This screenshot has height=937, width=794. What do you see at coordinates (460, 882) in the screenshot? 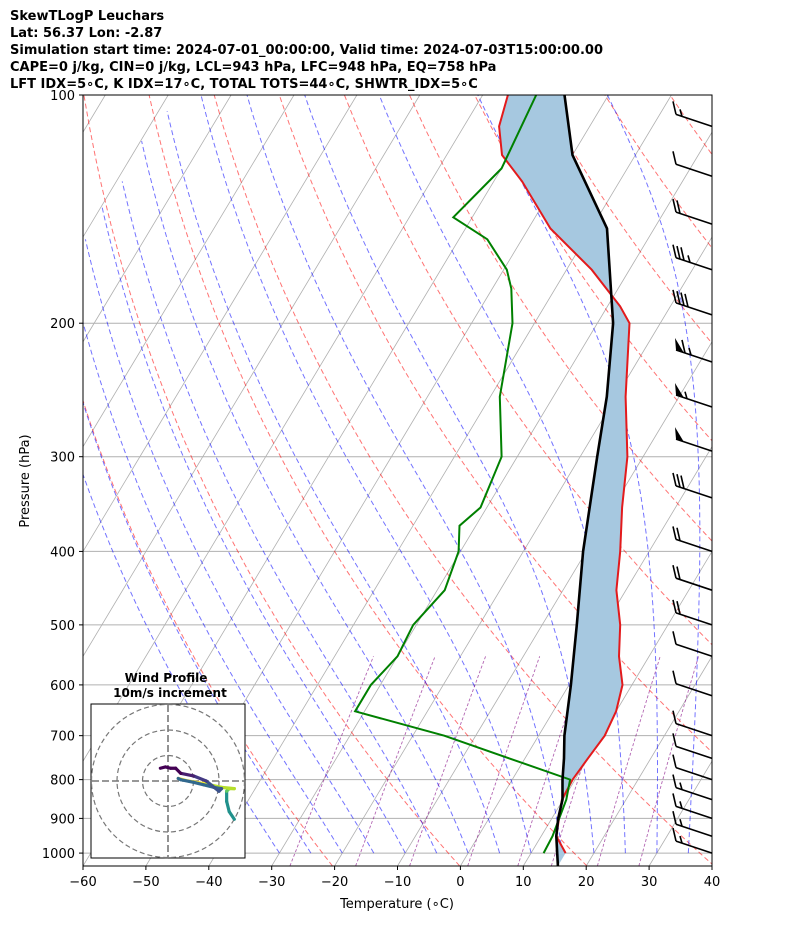
I see `x-tick-label: 0` at bounding box center [460, 882].